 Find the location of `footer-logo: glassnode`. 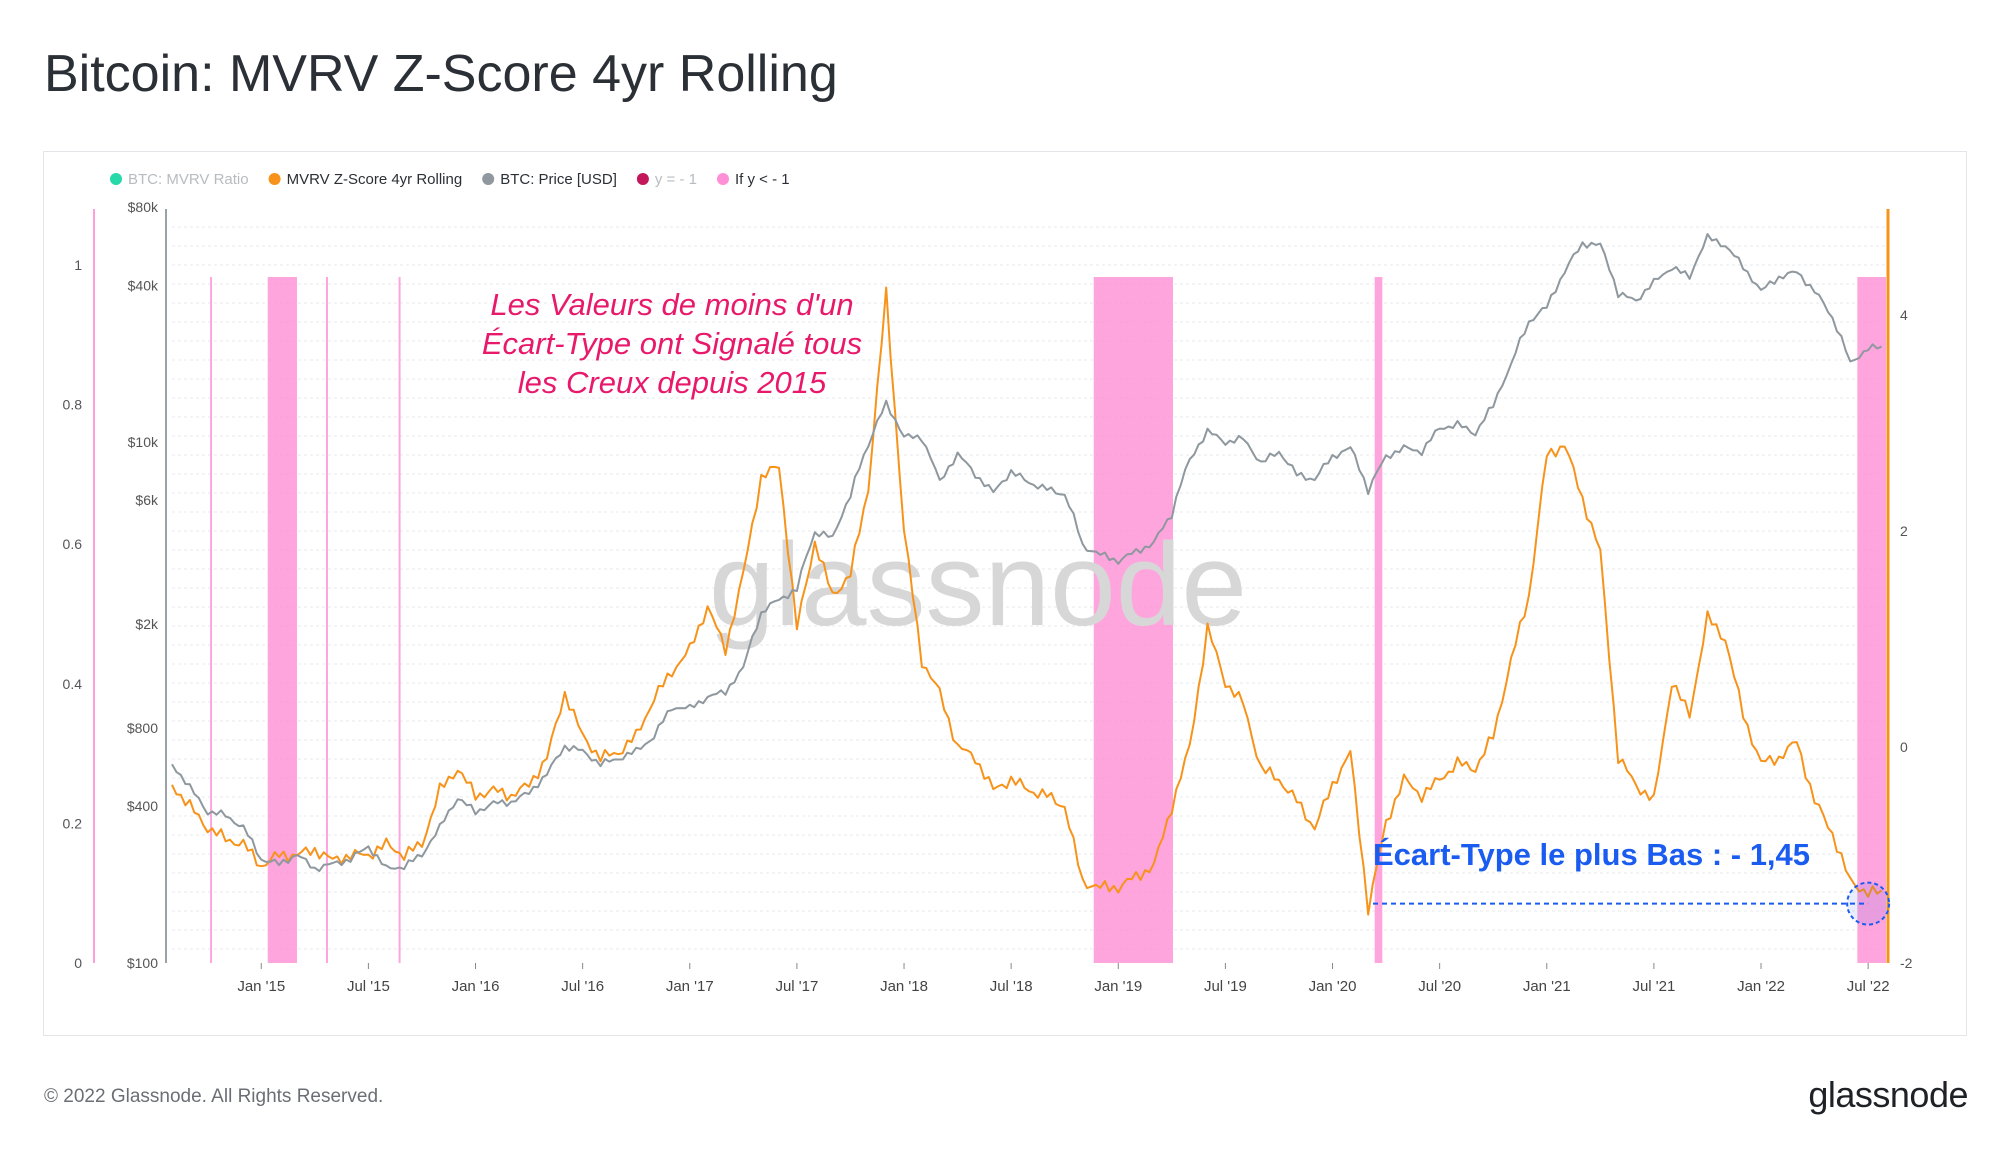

footer-logo: glassnode is located at coordinates (1888, 1094).